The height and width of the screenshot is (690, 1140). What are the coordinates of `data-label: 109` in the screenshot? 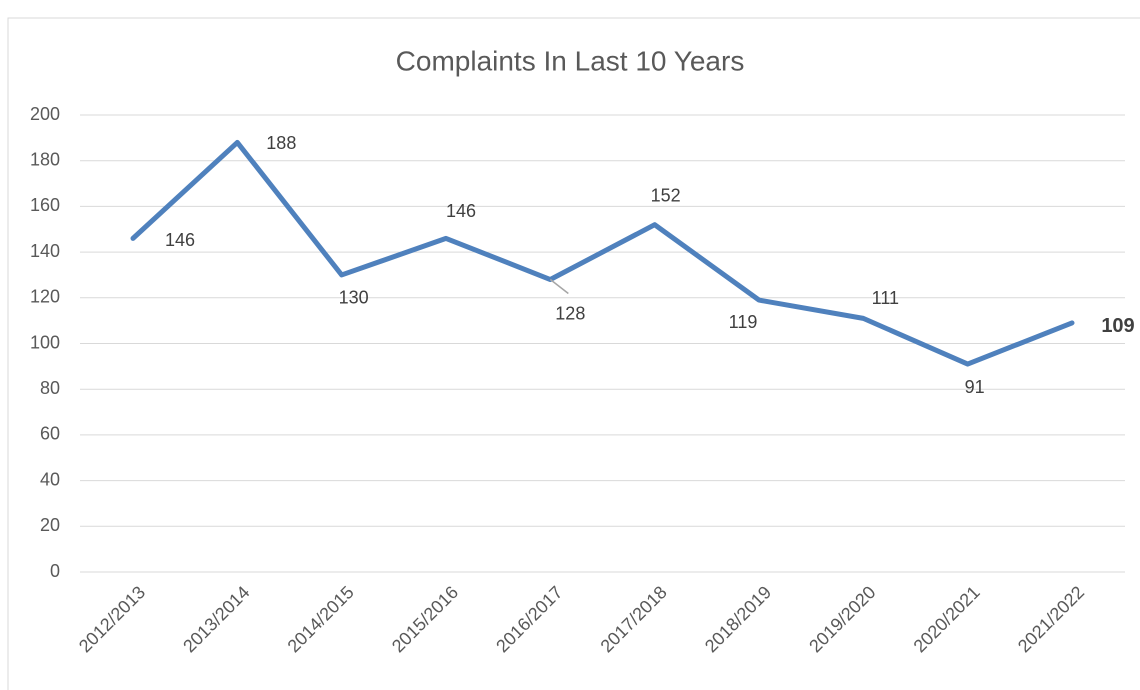 It's located at (1117, 326).